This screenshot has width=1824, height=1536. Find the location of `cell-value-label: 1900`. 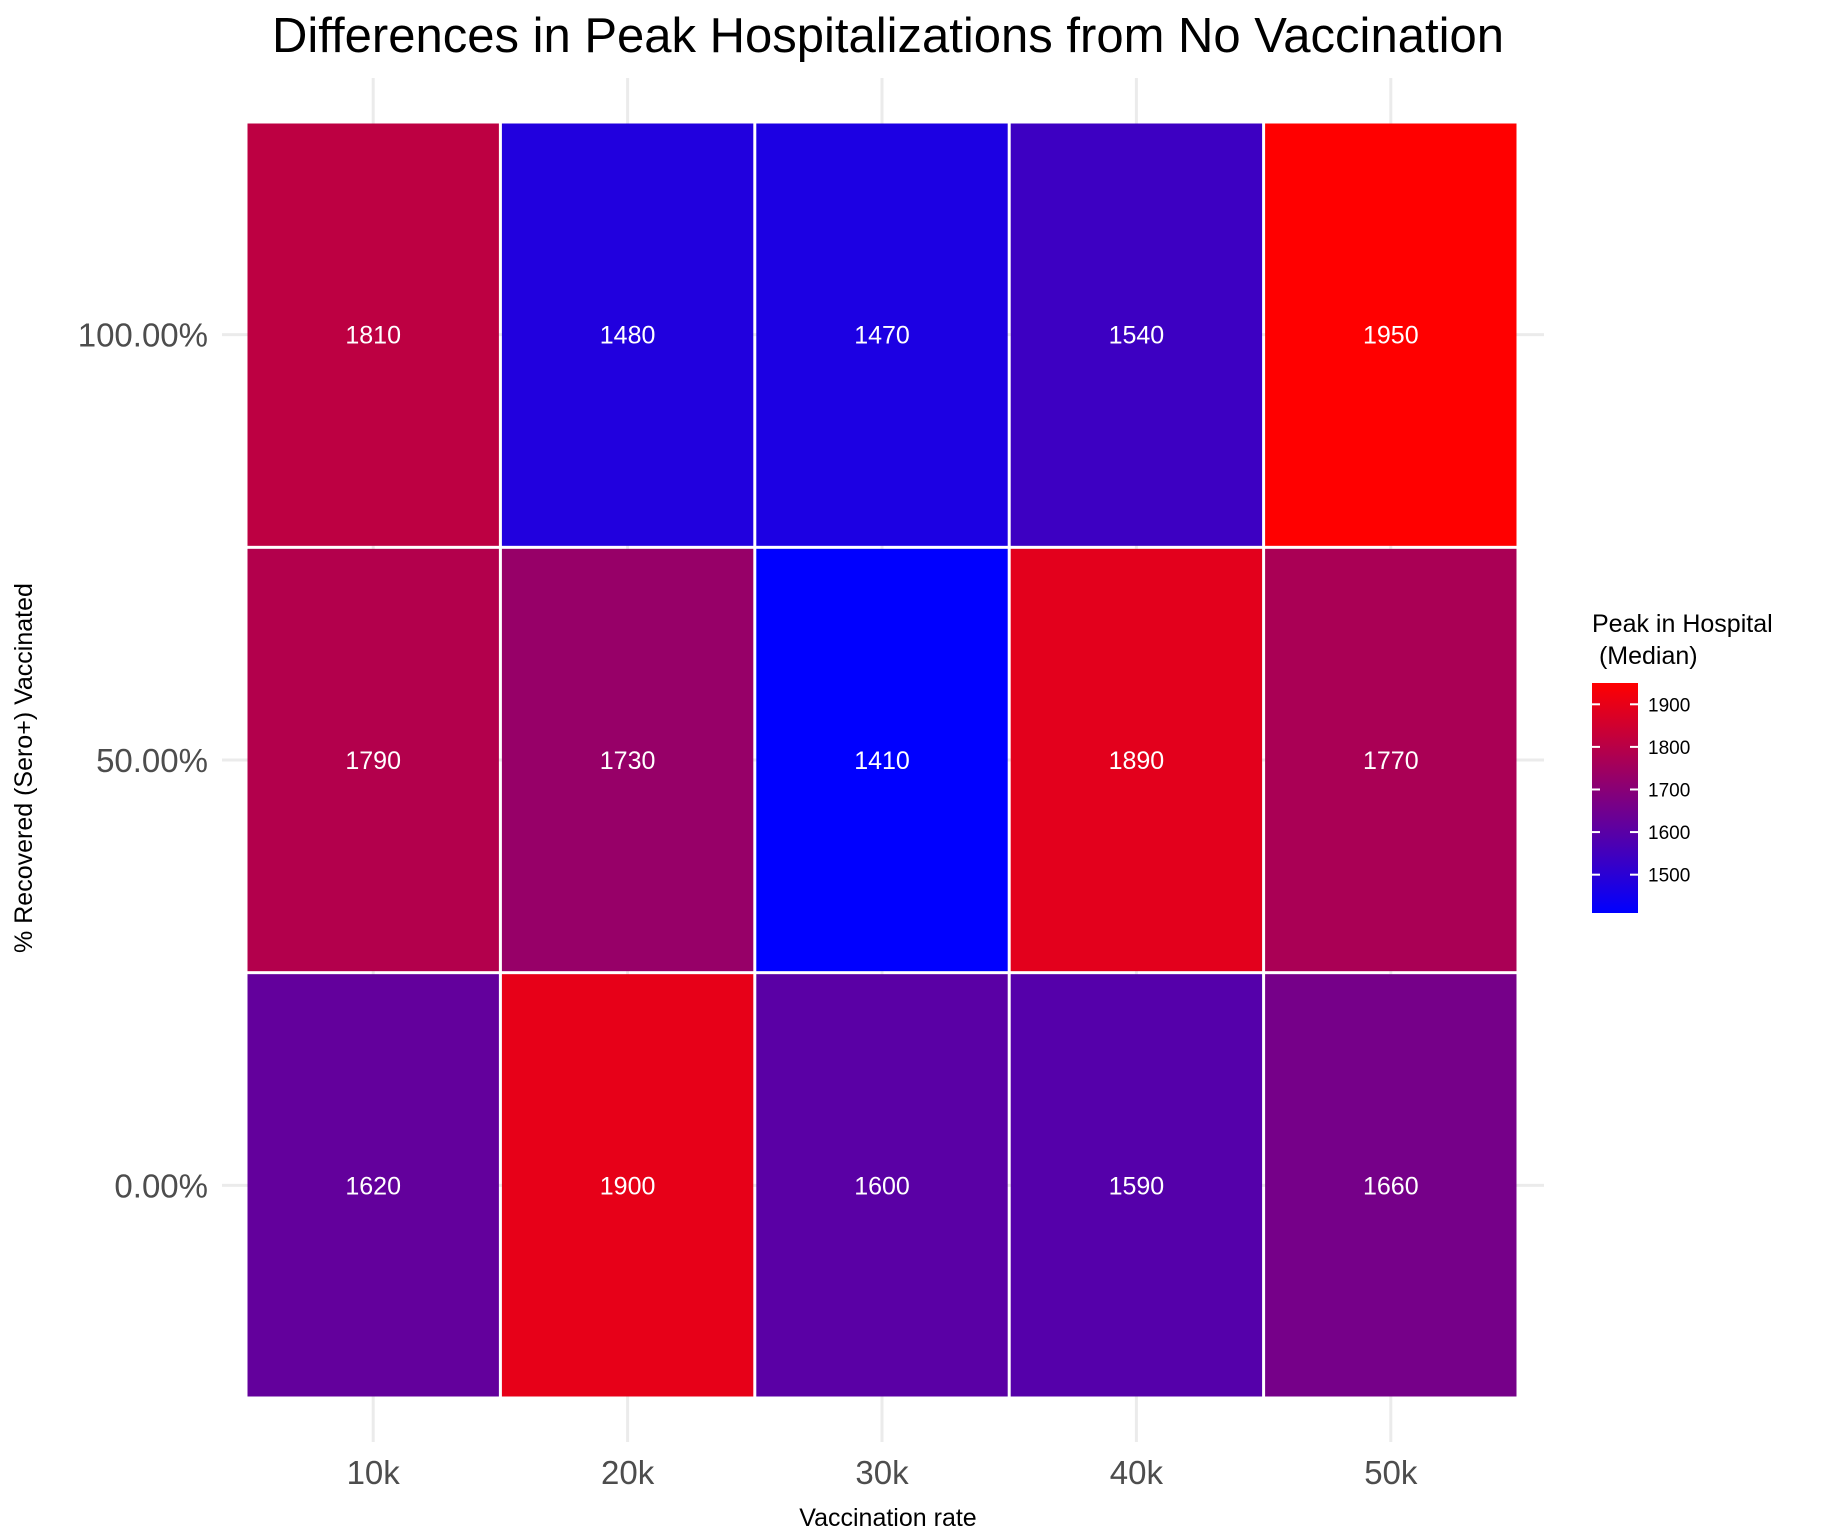

cell-value-label: 1900 is located at coordinates (628, 1186).